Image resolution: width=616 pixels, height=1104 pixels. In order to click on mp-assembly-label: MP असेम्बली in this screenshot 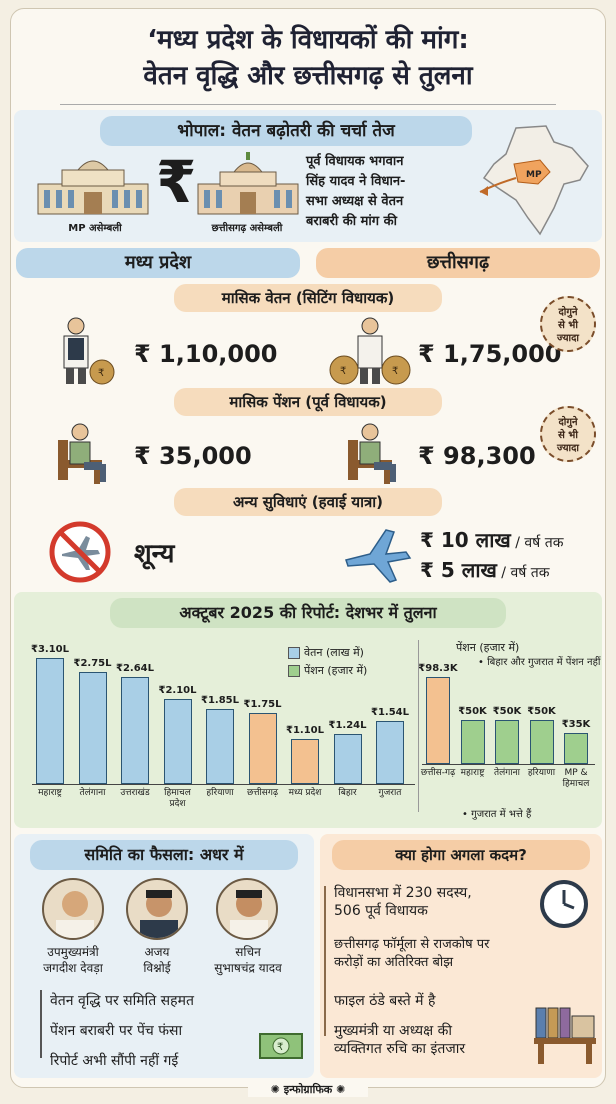, I will do `click(95, 228)`.